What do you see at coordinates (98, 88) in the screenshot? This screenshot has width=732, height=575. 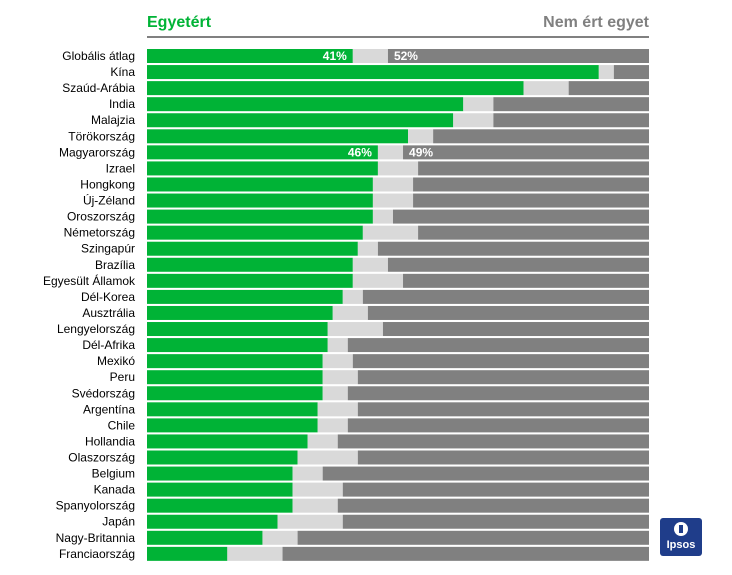 I see `category-label-szaud-arabia: Szaúd-Arábia` at bounding box center [98, 88].